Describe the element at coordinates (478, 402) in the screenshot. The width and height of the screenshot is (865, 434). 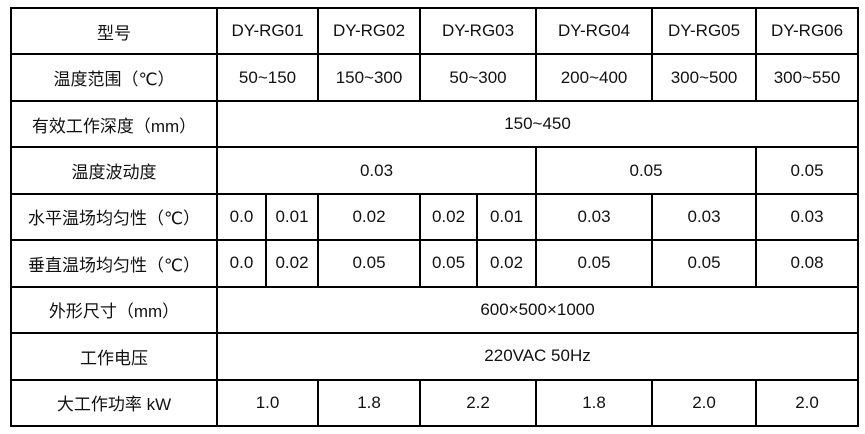
I see `value-cell: 2.2` at that location.